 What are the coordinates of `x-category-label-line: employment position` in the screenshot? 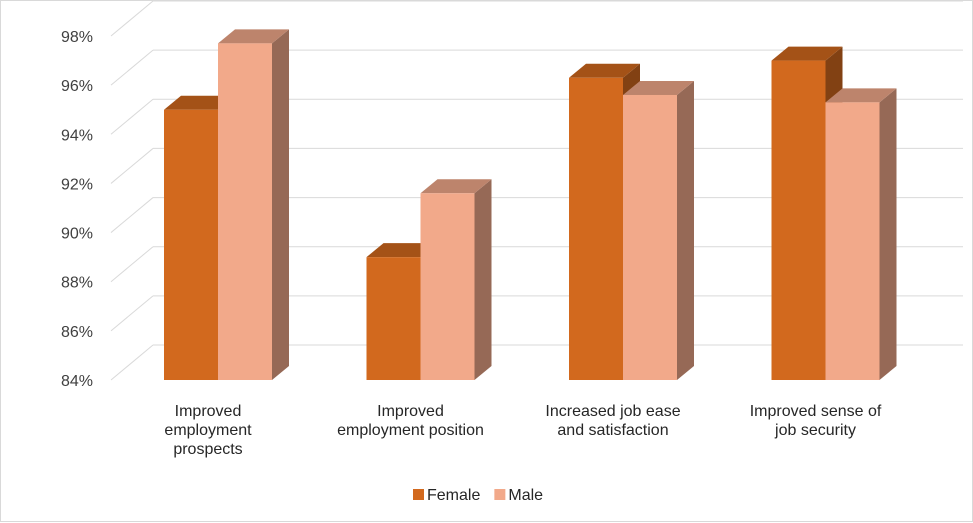 It's located at (410, 430).